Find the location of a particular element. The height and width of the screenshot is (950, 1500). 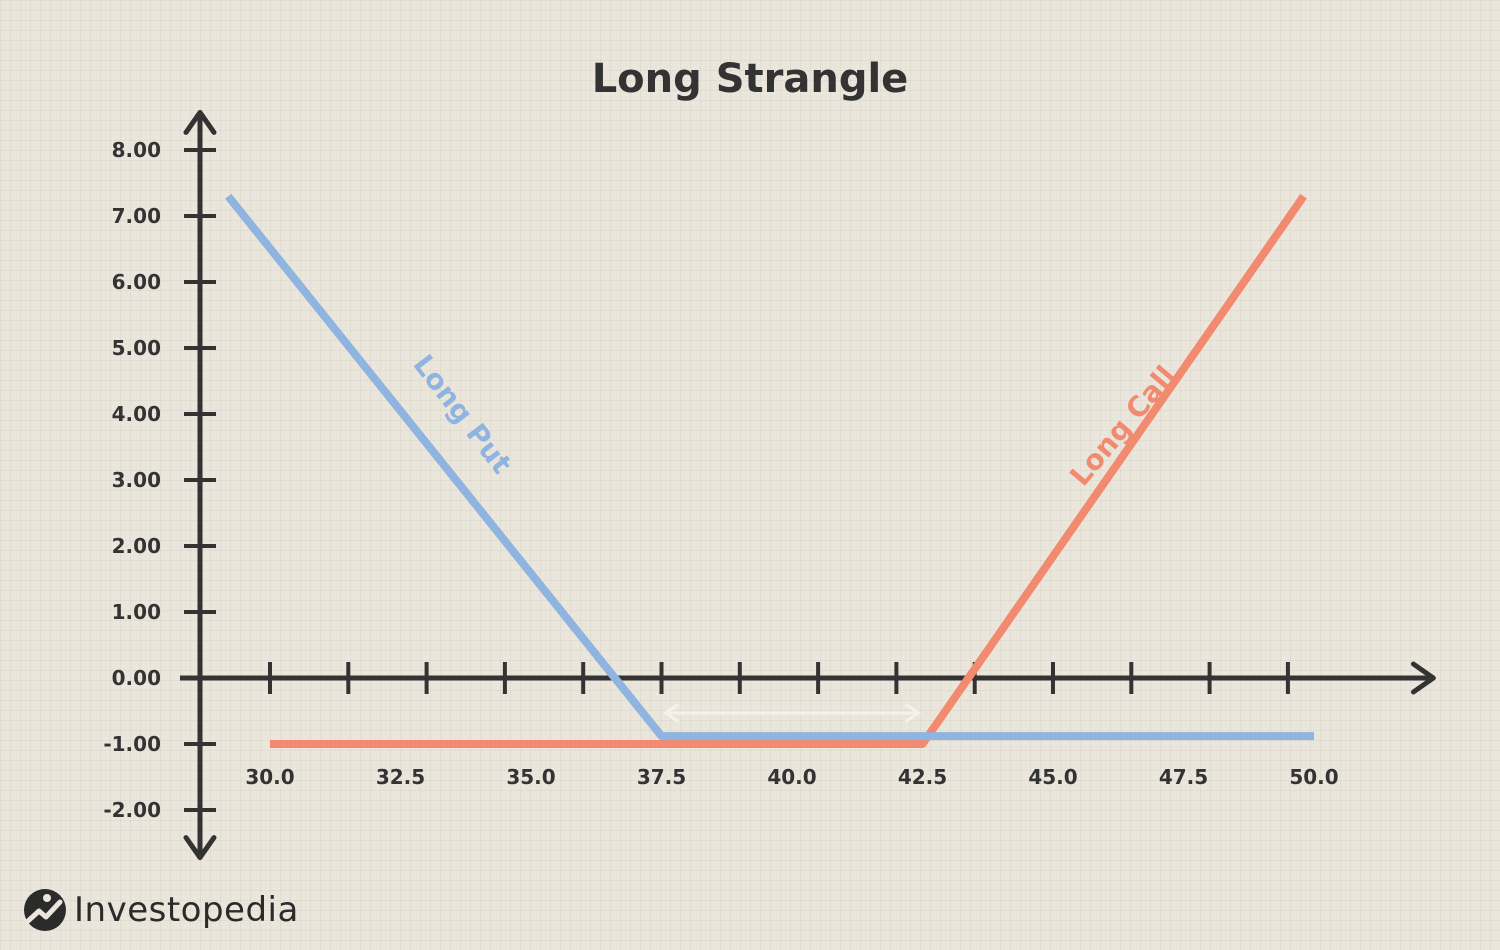

x-tick-label: 40.0 is located at coordinates (791, 777).